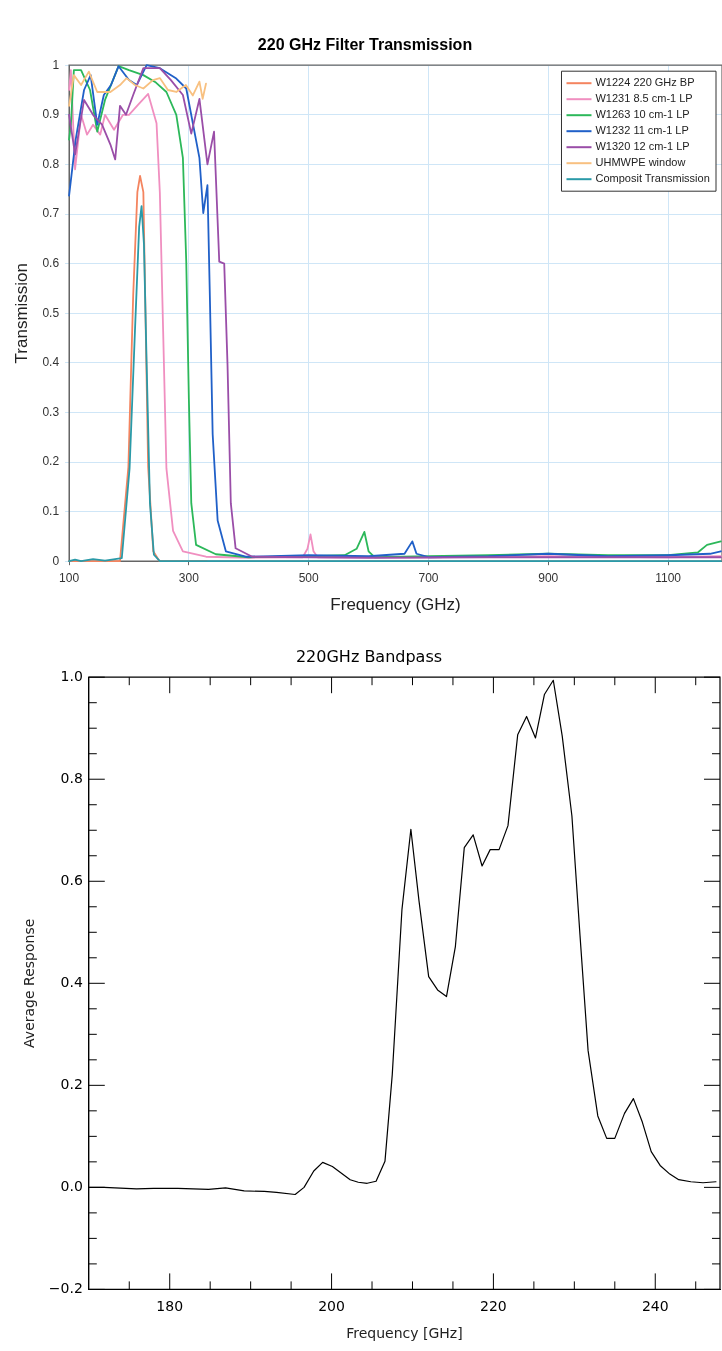 This screenshot has height=1351, width=722. Describe the element at coordinates (668, 577) in the screenshot. I see `x-tick-label: 1100` at that location.